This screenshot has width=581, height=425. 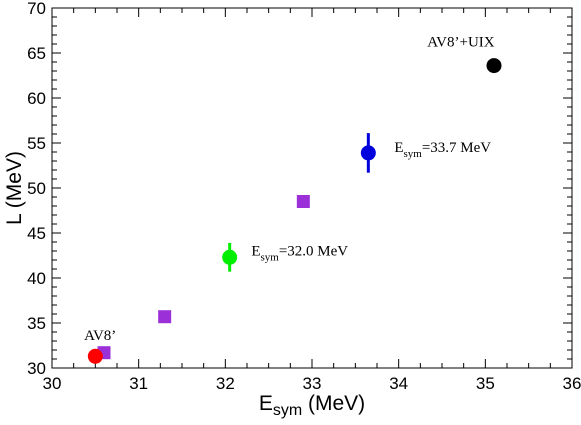 What do you see at coordinates (572, 383) in the screenshot?
I see `x-tick-label: 36` at bounding box center [572, 383].